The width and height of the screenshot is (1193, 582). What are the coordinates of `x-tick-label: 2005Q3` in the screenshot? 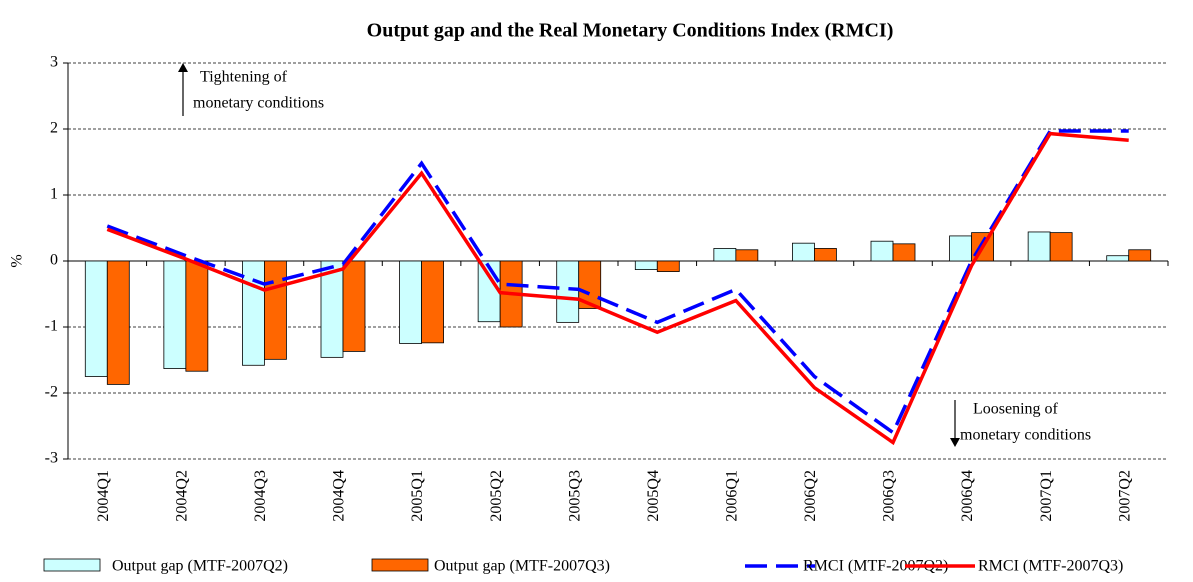 It's located at (574, 496).